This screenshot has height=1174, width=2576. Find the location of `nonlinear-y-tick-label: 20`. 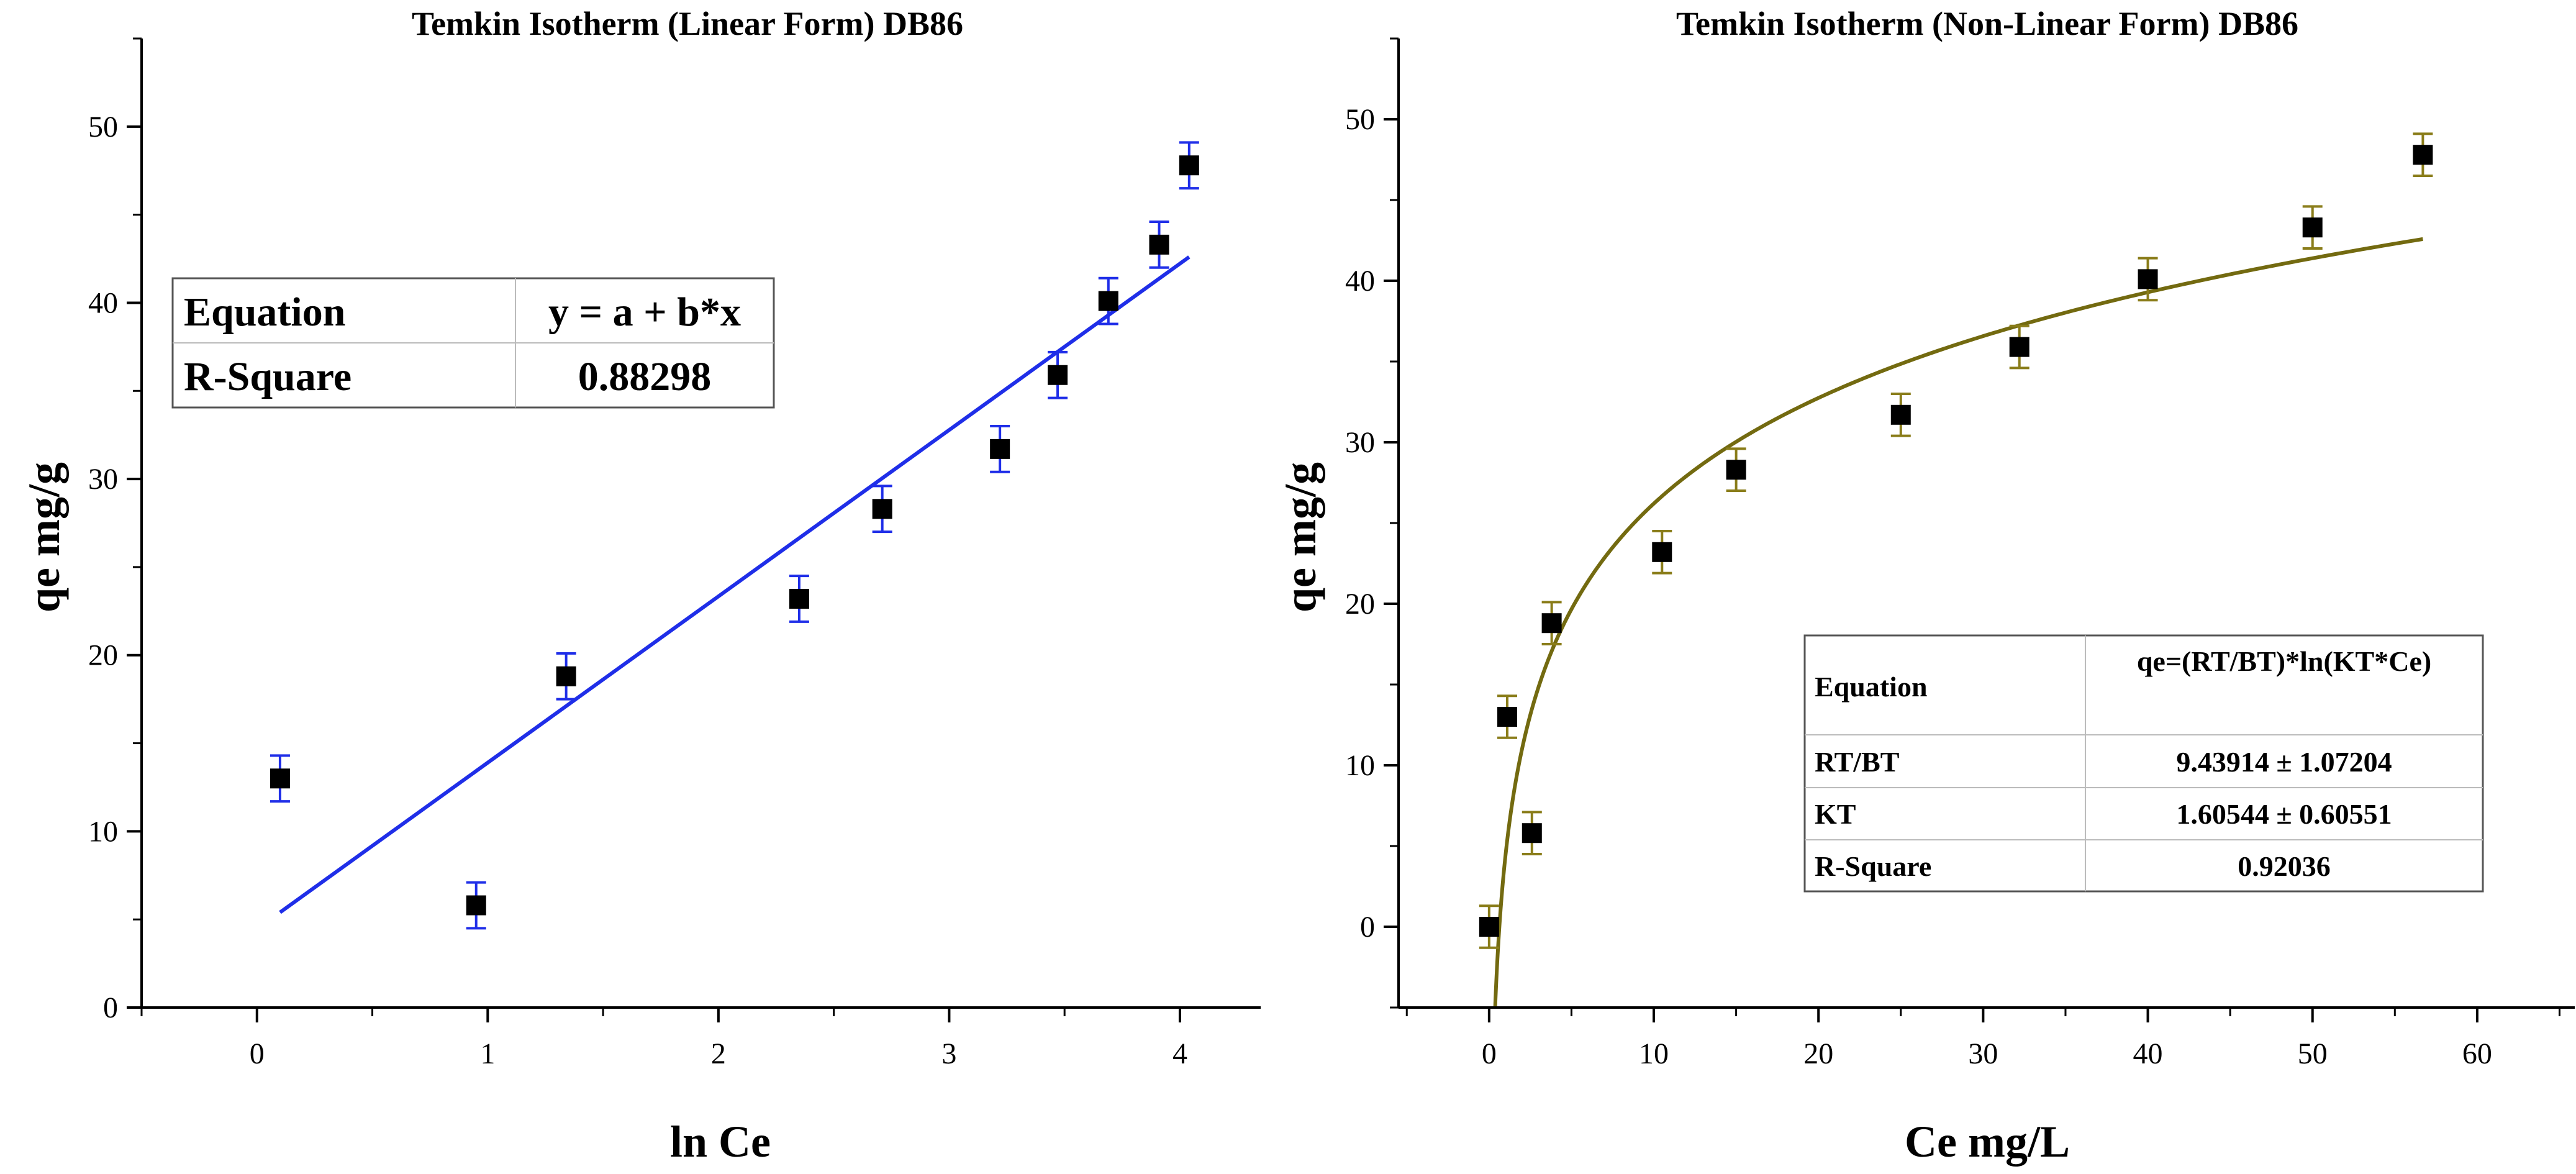

nonlinear-y-tick-label: 20 is located at coordinates (1360, 604).